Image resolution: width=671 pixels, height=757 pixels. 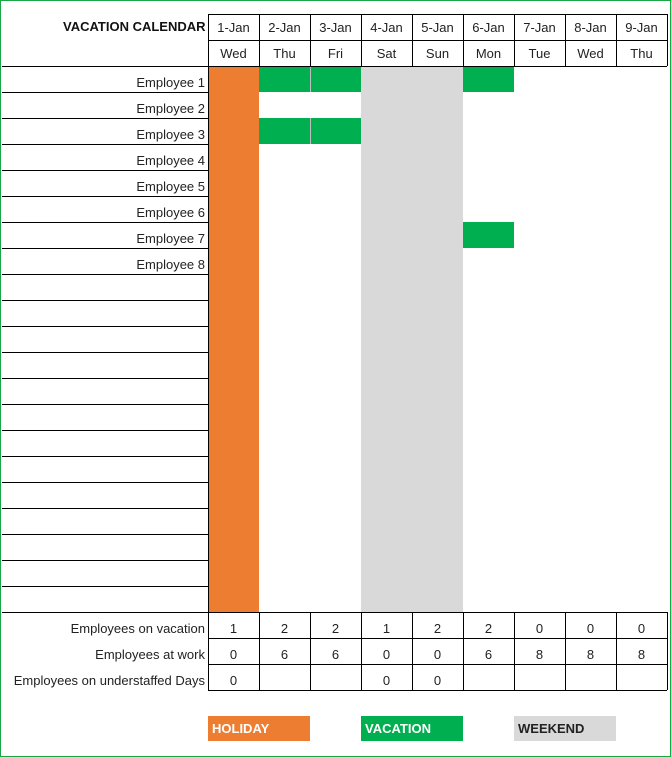 What do you see at coordinates (134, 26) in the screenshot?
I see `calendar-title: VACATION CALENDAR` at bounding box center [134, 26].